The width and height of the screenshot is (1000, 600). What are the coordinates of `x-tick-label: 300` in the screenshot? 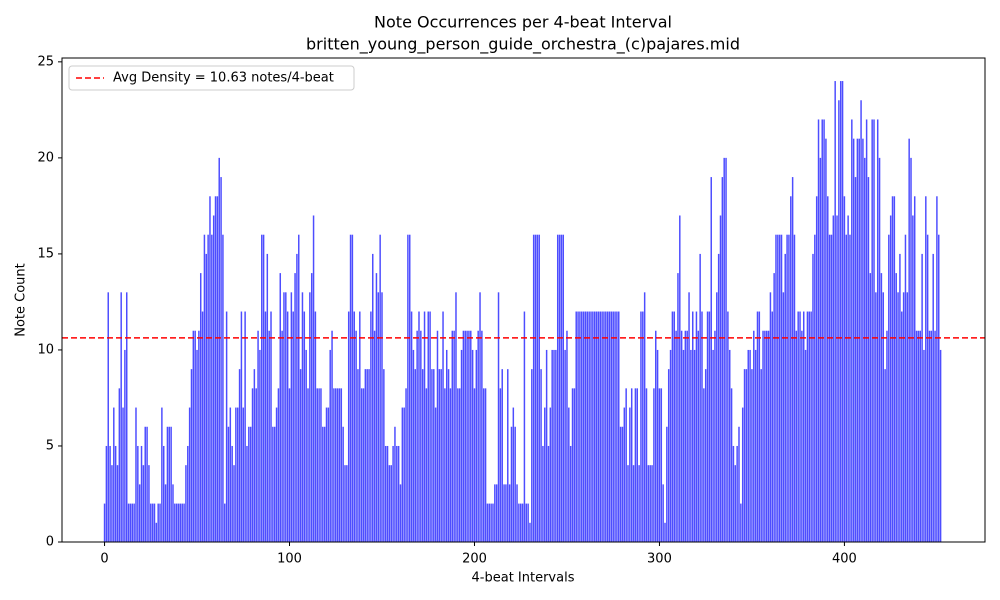 It's located at (659, 559).